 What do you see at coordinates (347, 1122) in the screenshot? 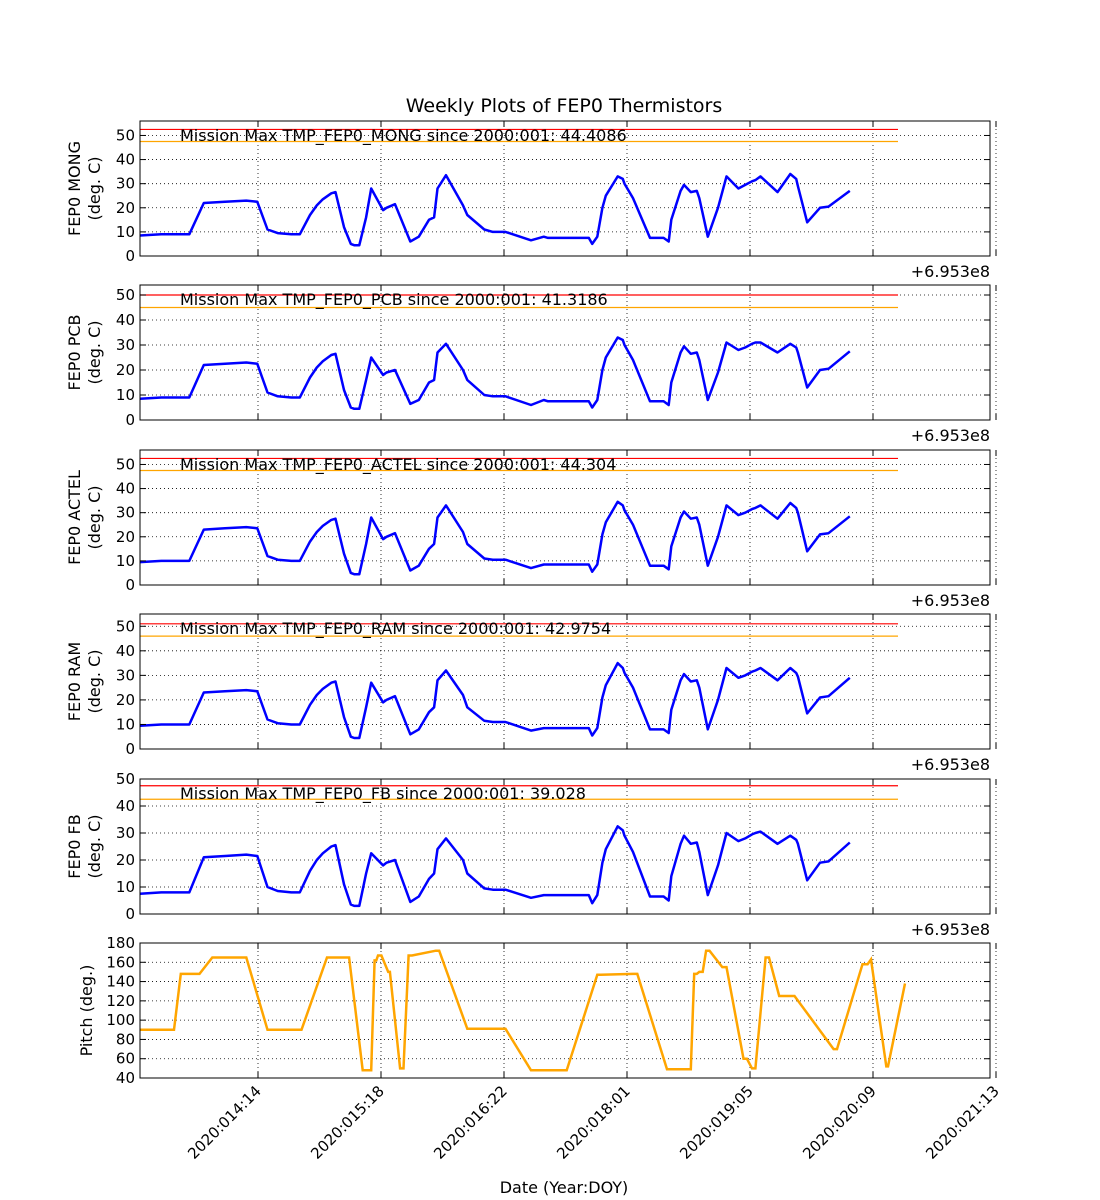
I see `x-tick-label: 2020:015:18` at bounding box center [347, 1122].